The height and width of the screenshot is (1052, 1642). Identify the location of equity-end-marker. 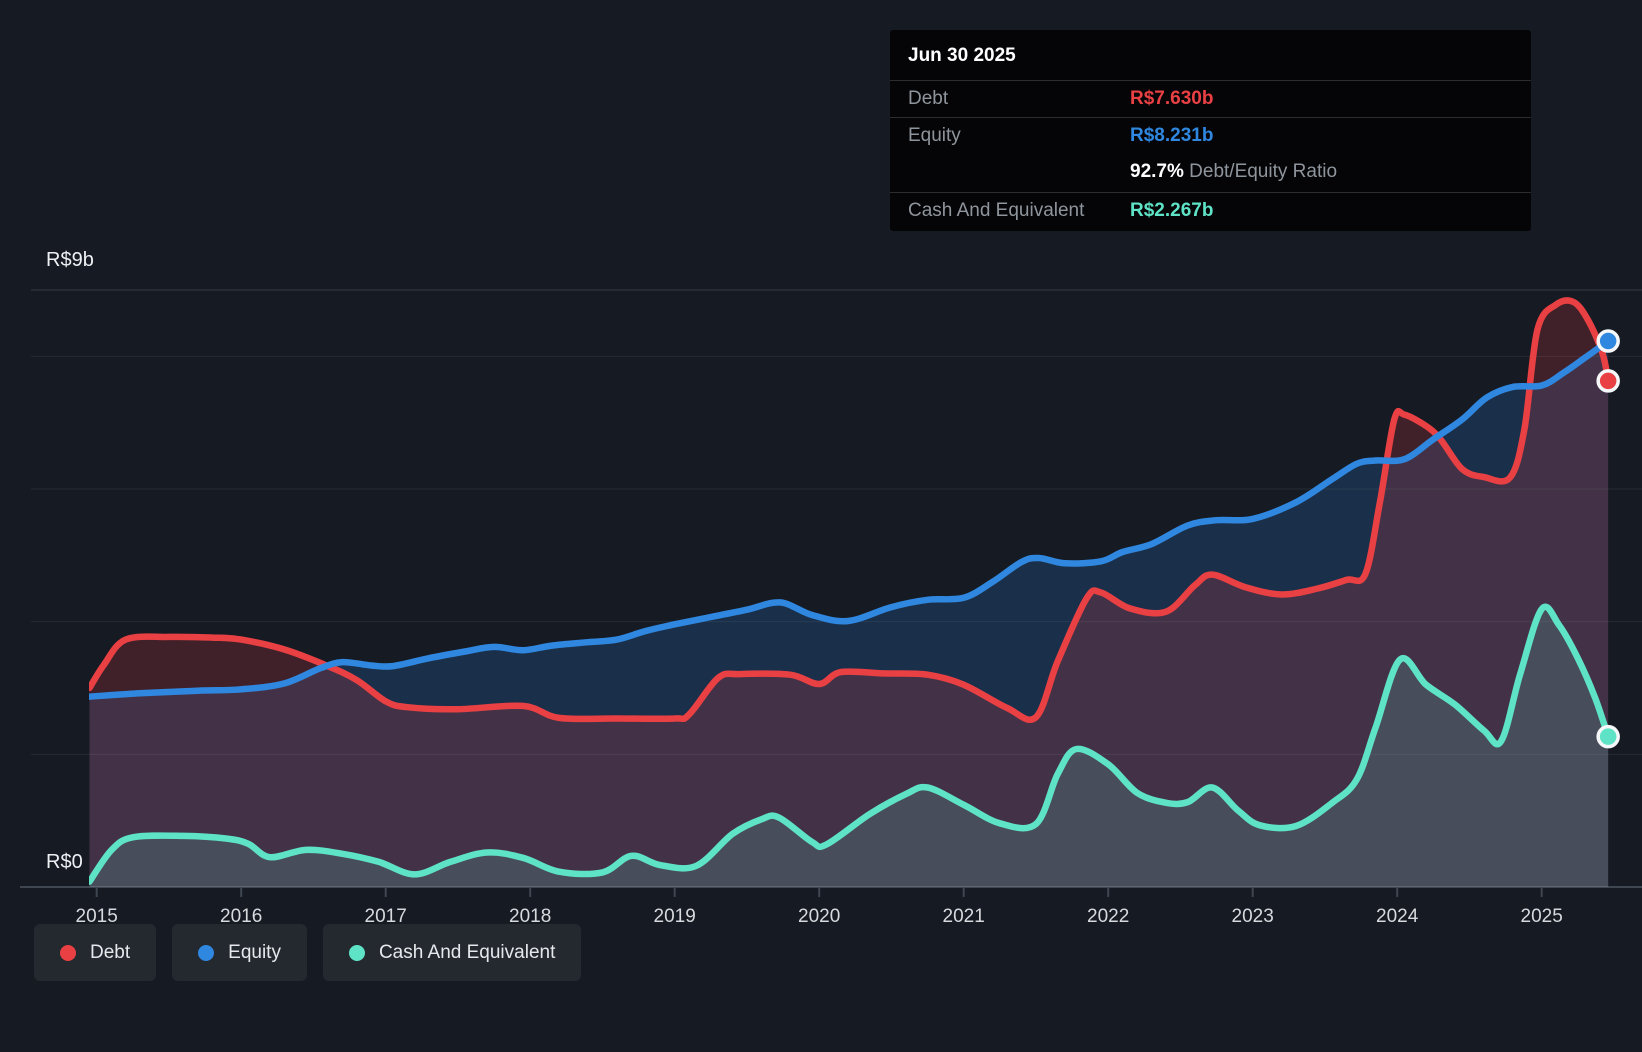
(1608, 341).